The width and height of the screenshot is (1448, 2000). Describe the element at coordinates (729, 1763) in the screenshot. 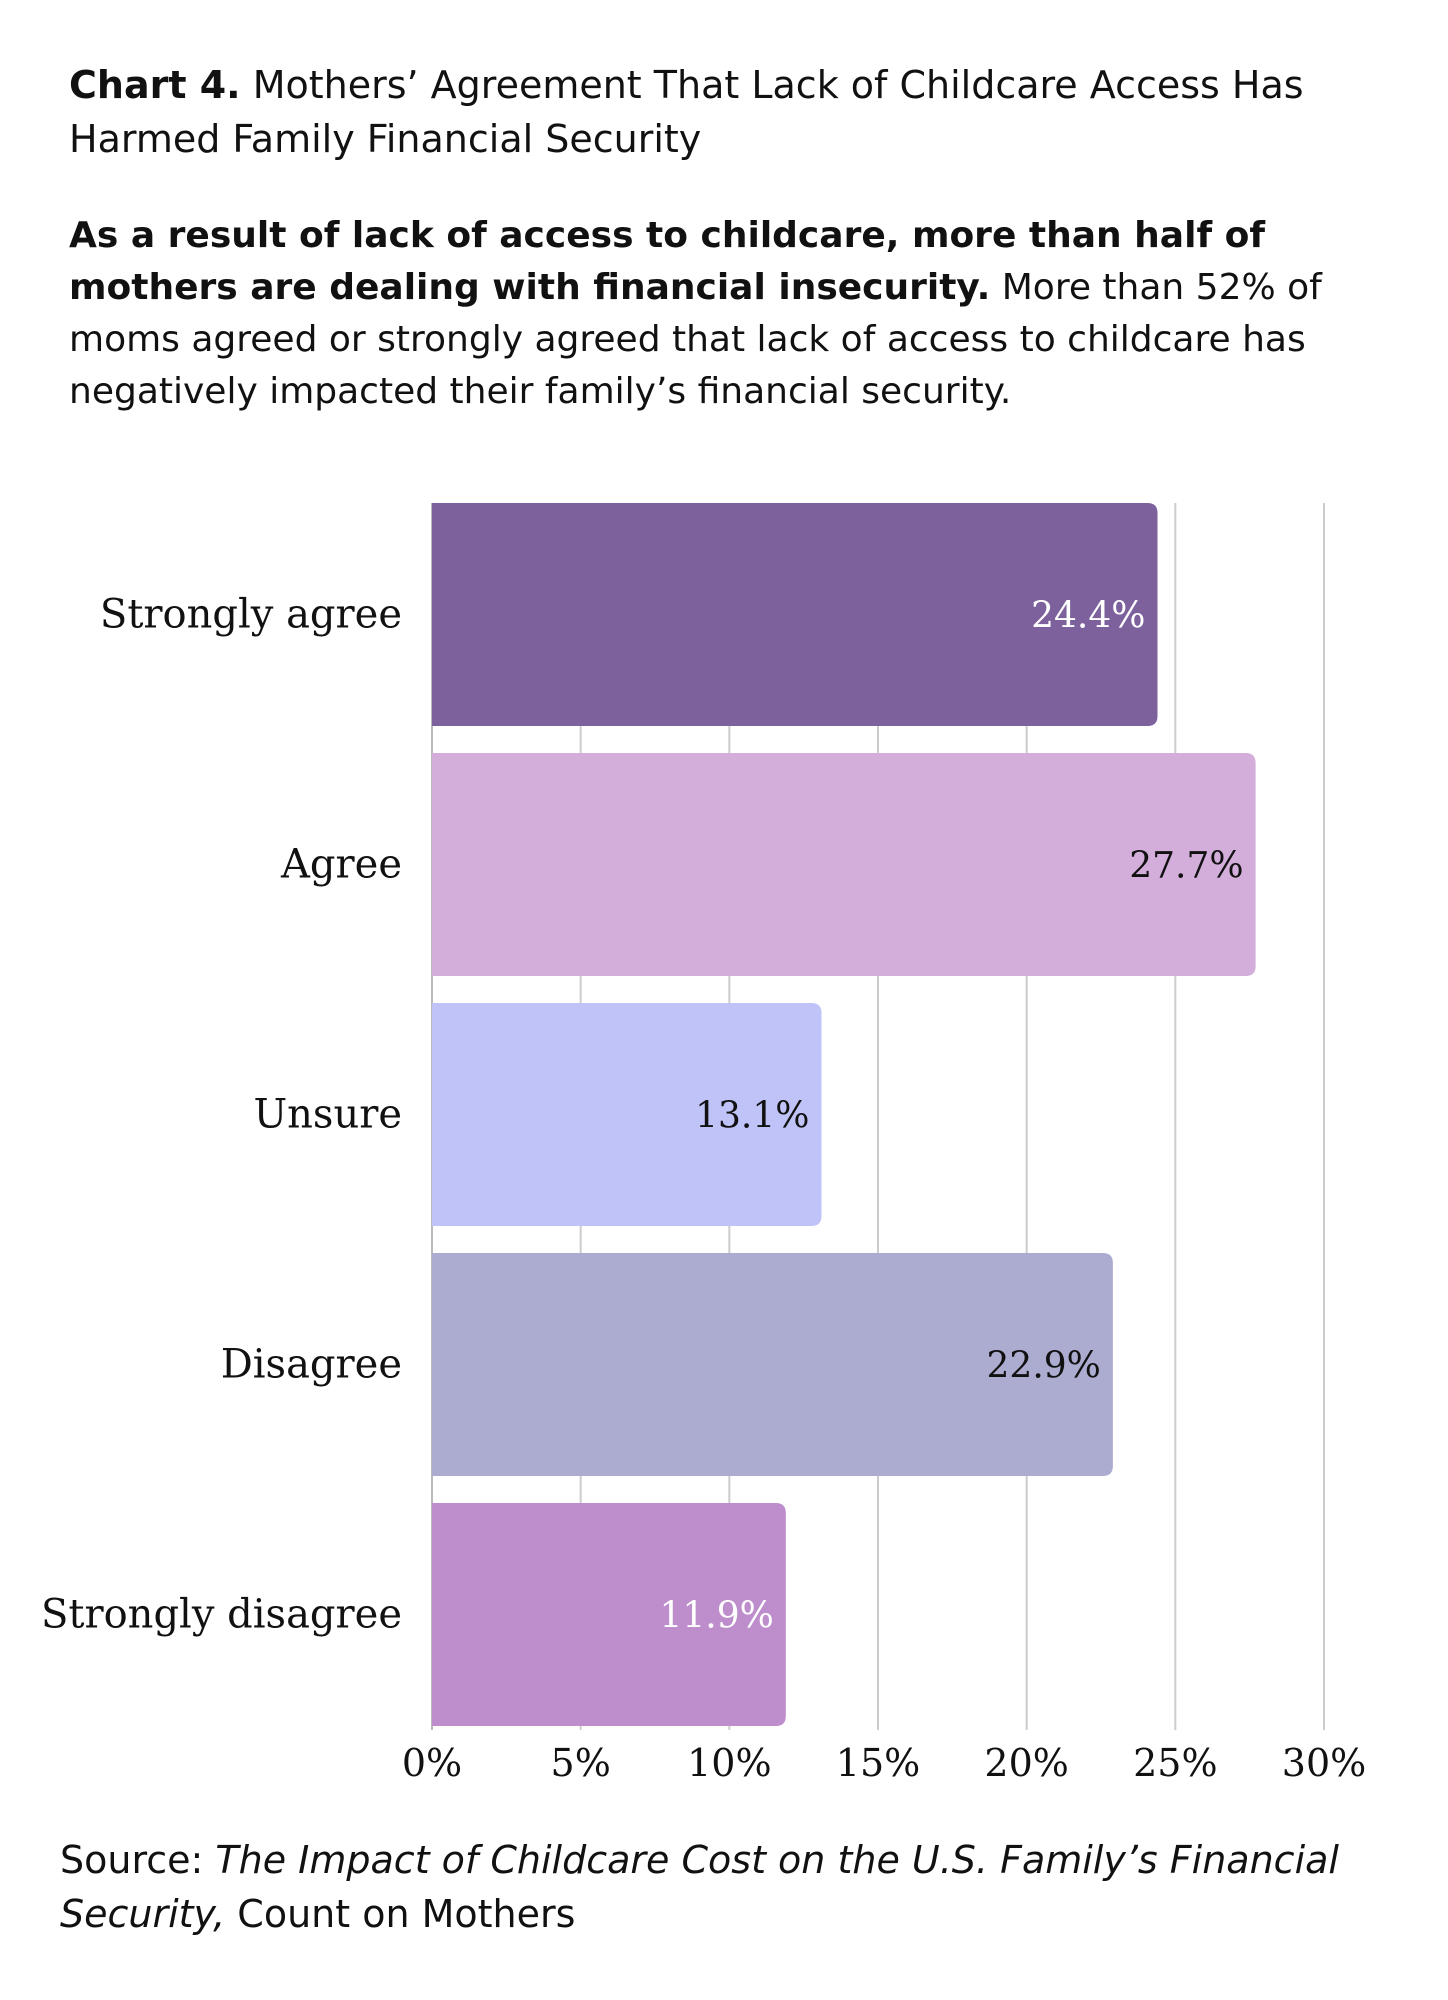

I see `x-tick-label-10: 10%` at that location.